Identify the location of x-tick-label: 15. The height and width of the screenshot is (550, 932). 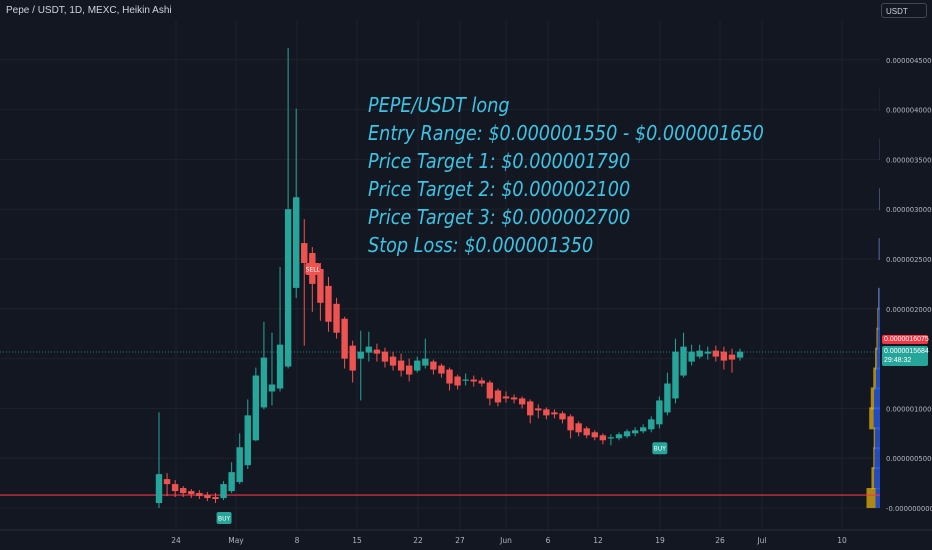
(357, 540).